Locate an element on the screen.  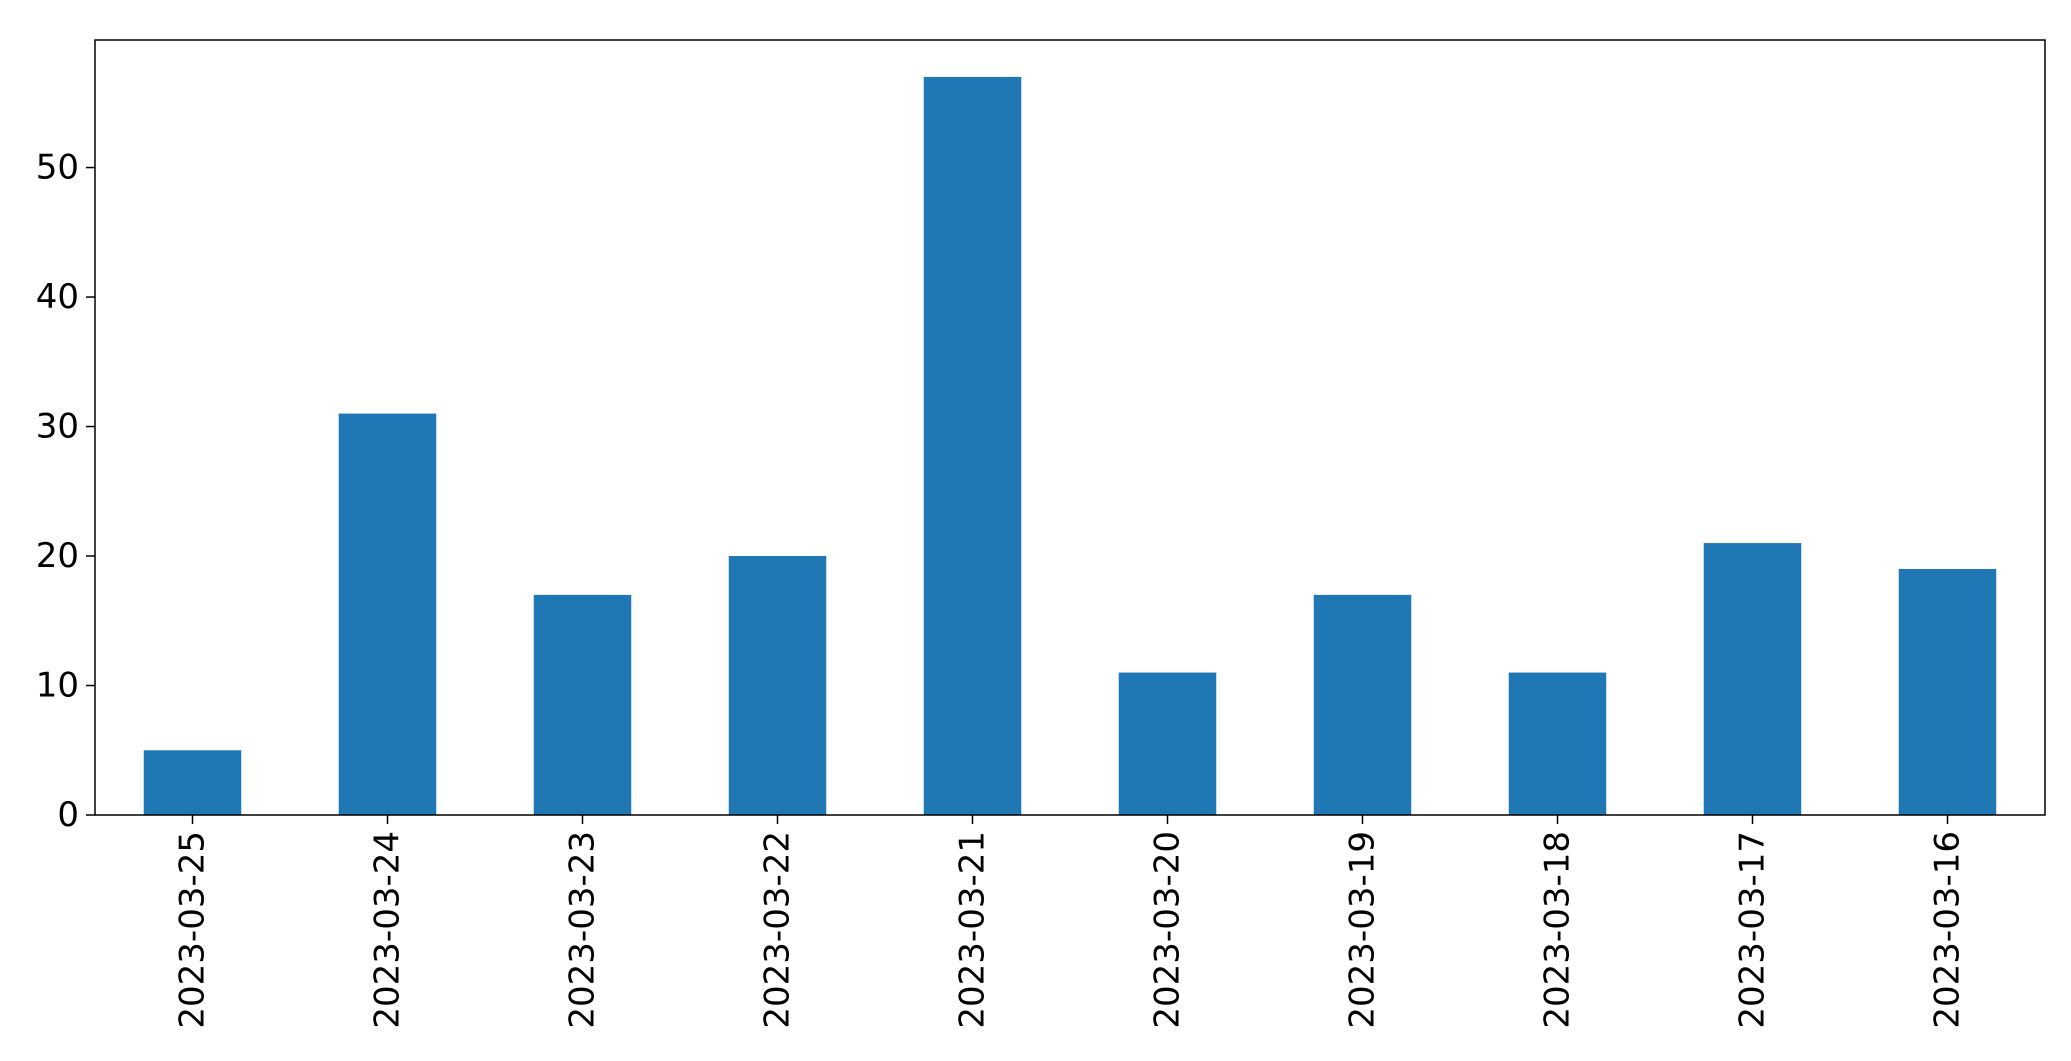
x-tick-label: 2023-03-25 is located at coordinates (193, 930).